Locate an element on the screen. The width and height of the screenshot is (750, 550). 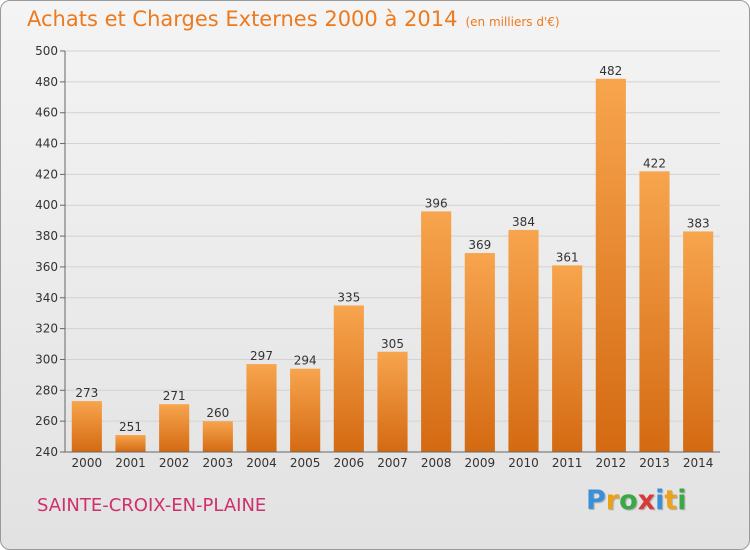
chart-title-text: Achats et Charges Externes 2000 à 2014 is located at coordinates (242, 19).